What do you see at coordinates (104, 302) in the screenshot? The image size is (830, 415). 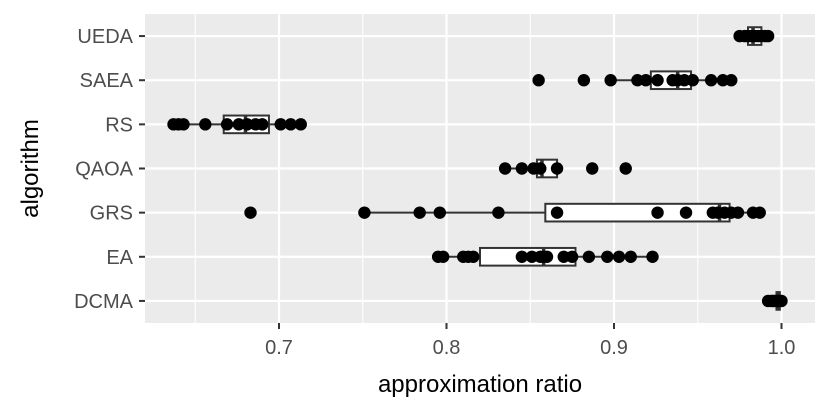 I see `y-tick-label: DCMA` at bounding box center [104, 302].